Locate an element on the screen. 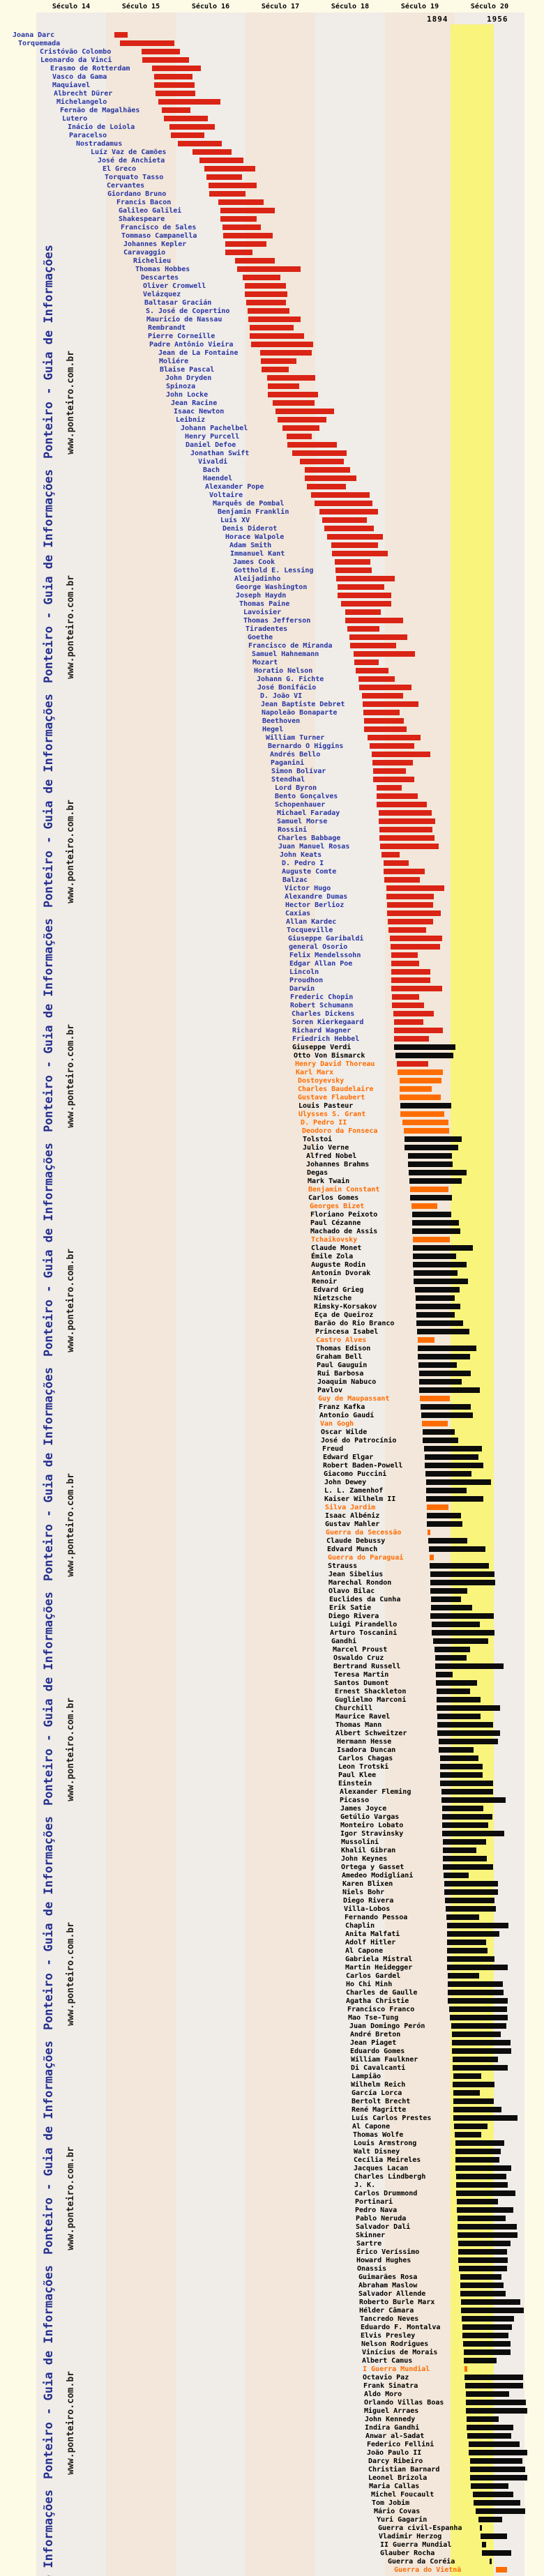  person-name: Fernando Pessoa is located at coordinates (376, 1918).